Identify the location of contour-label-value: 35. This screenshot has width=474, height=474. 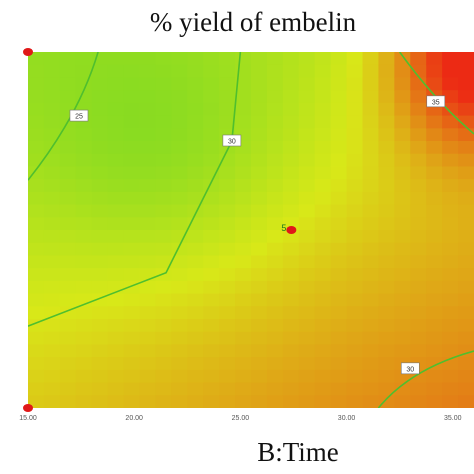
(436, 102).